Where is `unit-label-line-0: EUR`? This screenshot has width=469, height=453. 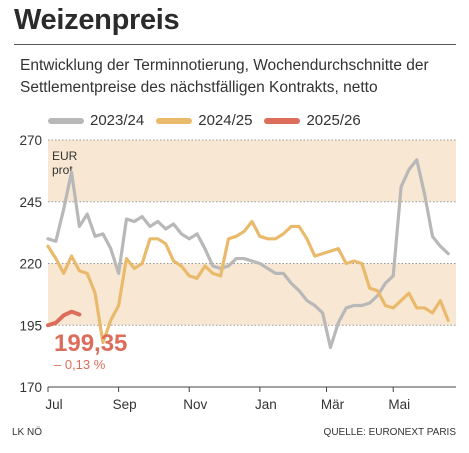 unit-label-line-0: EUR is located at coordinates (65, 156).